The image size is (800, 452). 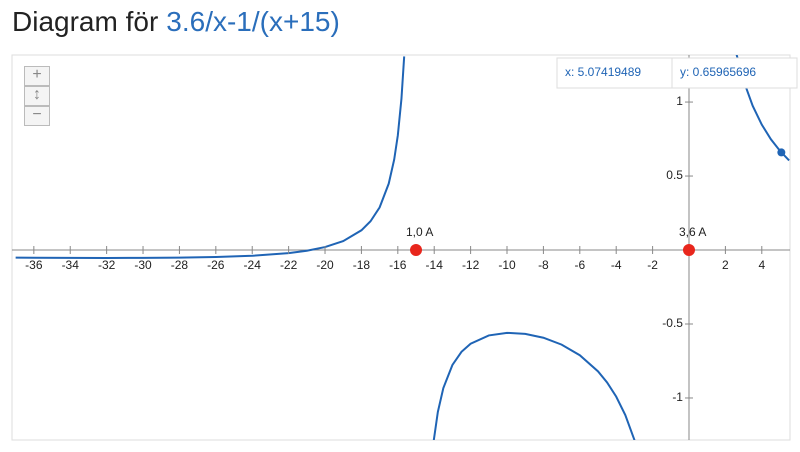 What do you see at coordinates (725, 265) in the screenshot?
I see `x-tick-label: 2` at bounding box center [725, 265].